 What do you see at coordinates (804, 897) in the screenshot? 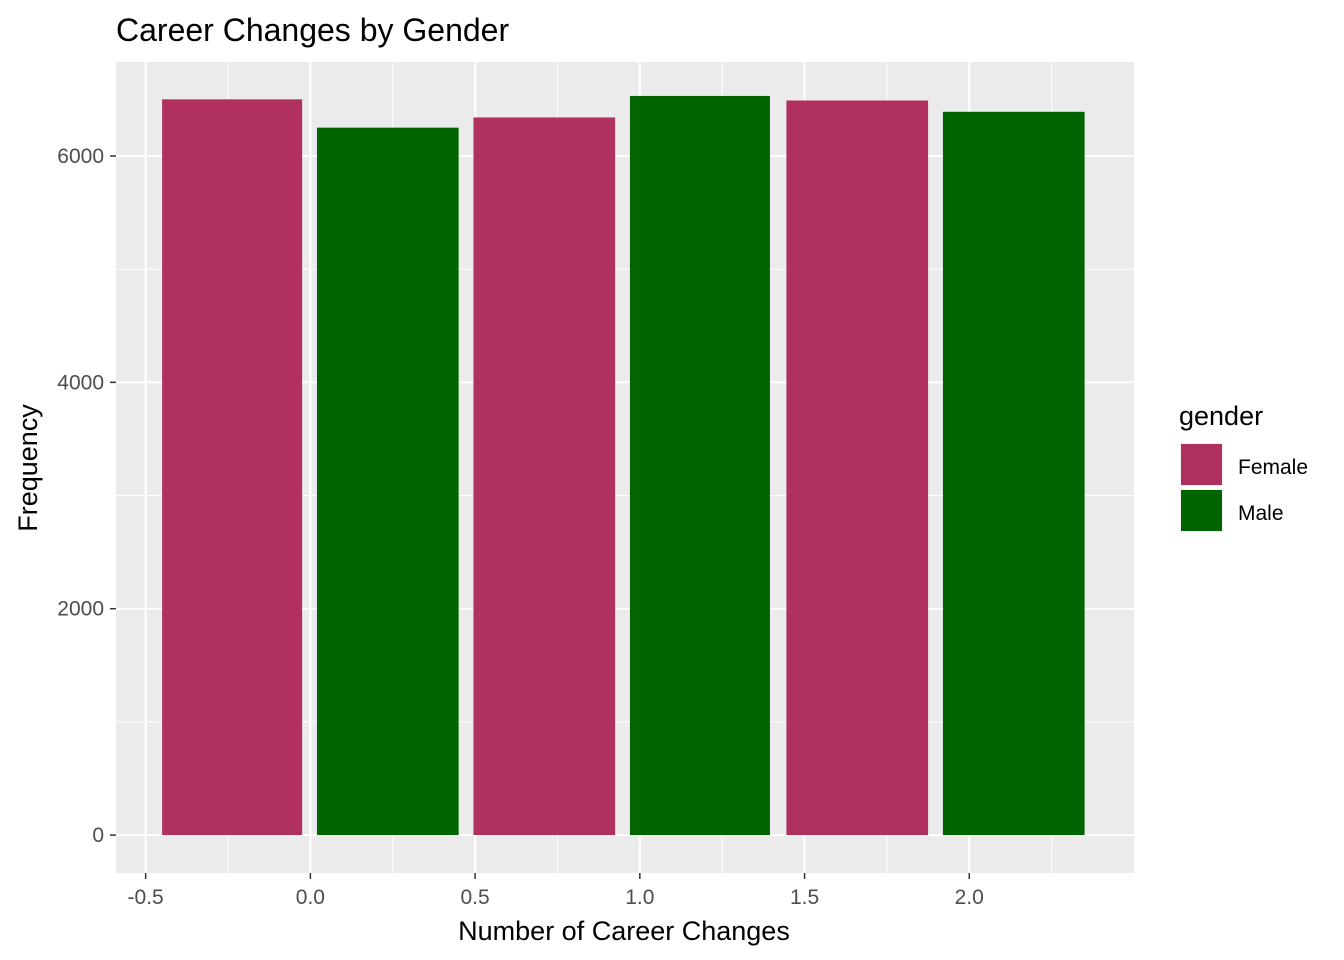
I see `x-tick-label: 1.5` at bounding box center [804, 897].